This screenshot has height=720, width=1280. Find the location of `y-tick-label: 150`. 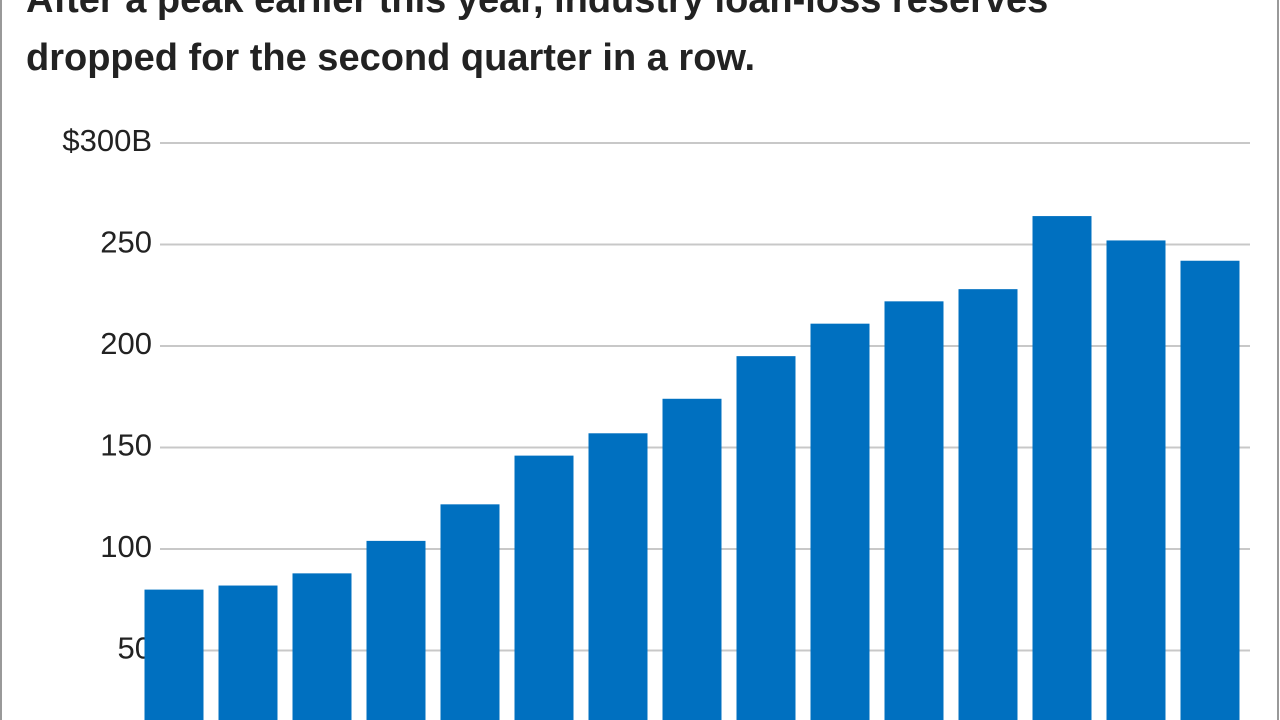

y-tick-label: 150 is located at coordinates (126, 445).